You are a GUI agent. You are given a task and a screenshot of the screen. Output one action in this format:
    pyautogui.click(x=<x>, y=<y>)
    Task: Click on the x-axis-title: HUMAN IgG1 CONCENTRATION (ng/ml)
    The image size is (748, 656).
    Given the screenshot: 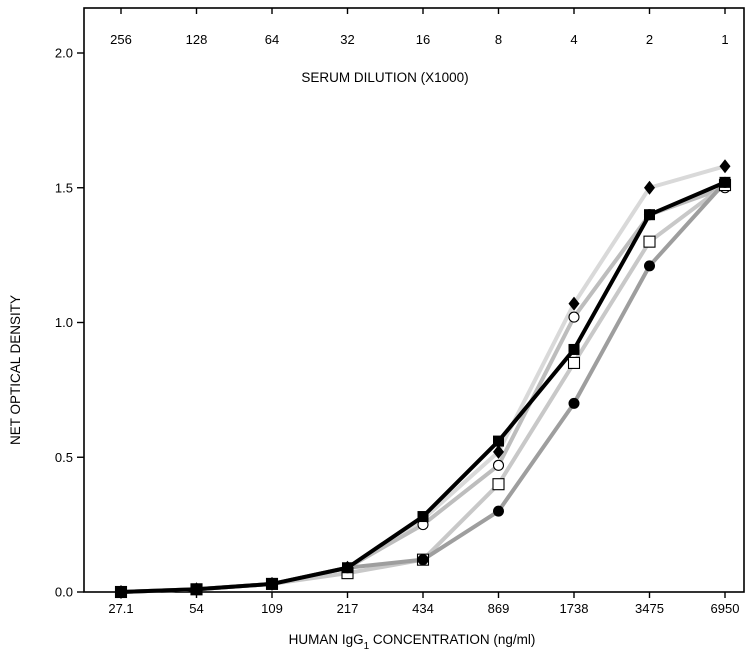 What is the action you would take?
    pyautogui.click(x=412, y=642)
    